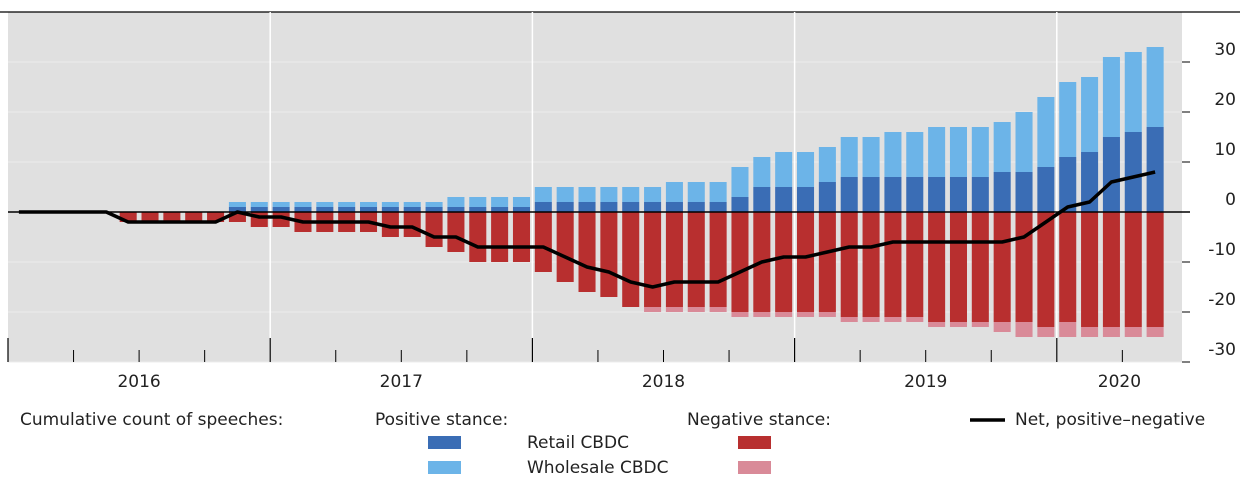 Image resolution: width=1240 pixels, height=484 pixels. Describe the element at coordinates (1225, 150) in the screenshot. I see `y-tick-label: 10` at that location.